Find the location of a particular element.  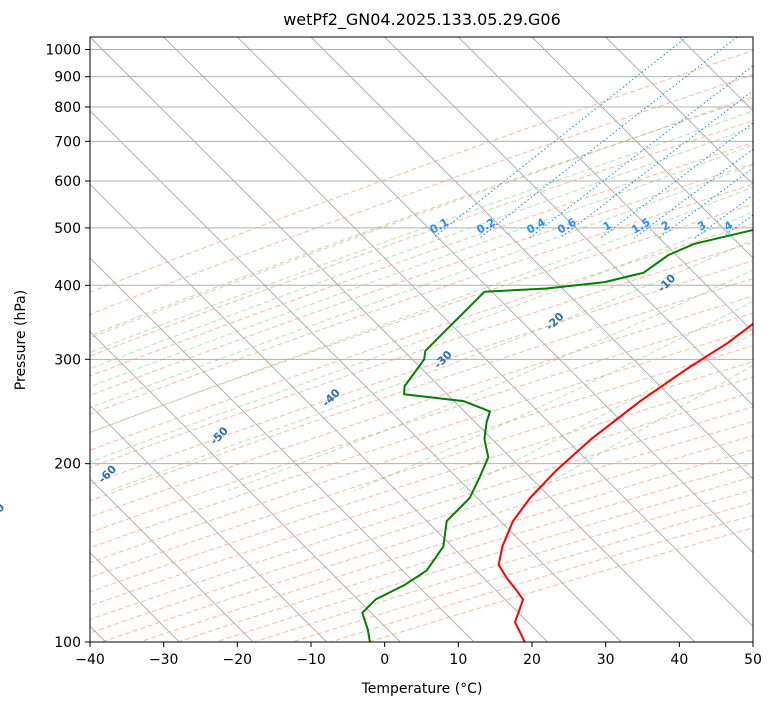

chart-title: wetPf2_GN04.2025.133.05.29.G06 is located at coordinates (422, 20).